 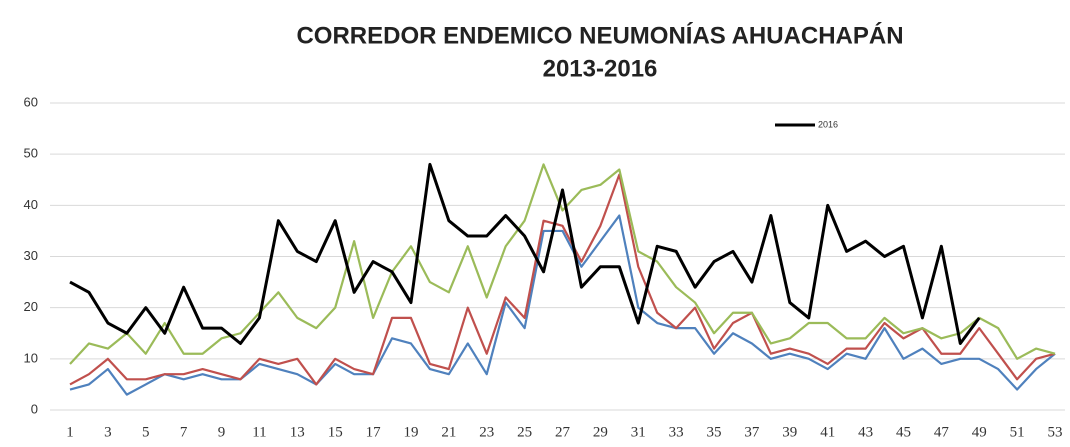 What do you see at coordinates (259, 432) in the screenshot?
I see `x-tick-label: 11` at bounding box center [259, 432].